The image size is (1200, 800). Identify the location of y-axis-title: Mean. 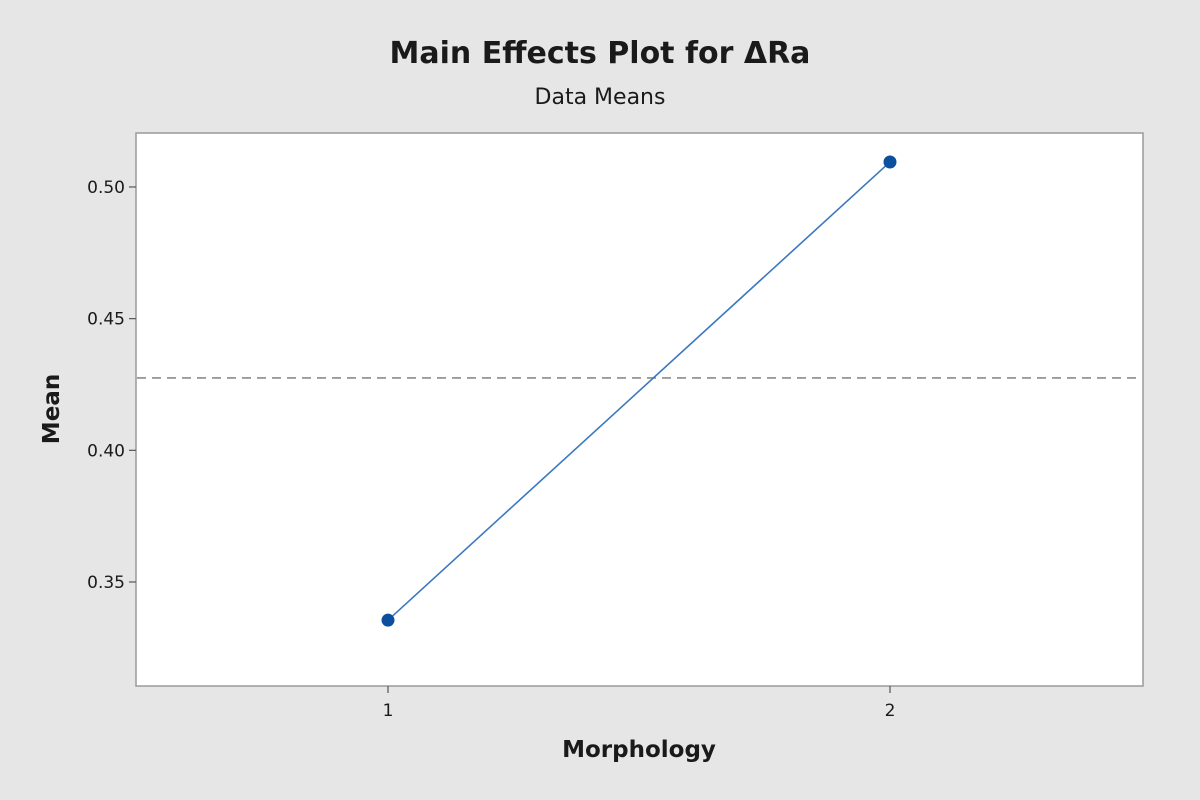
(52, 409).